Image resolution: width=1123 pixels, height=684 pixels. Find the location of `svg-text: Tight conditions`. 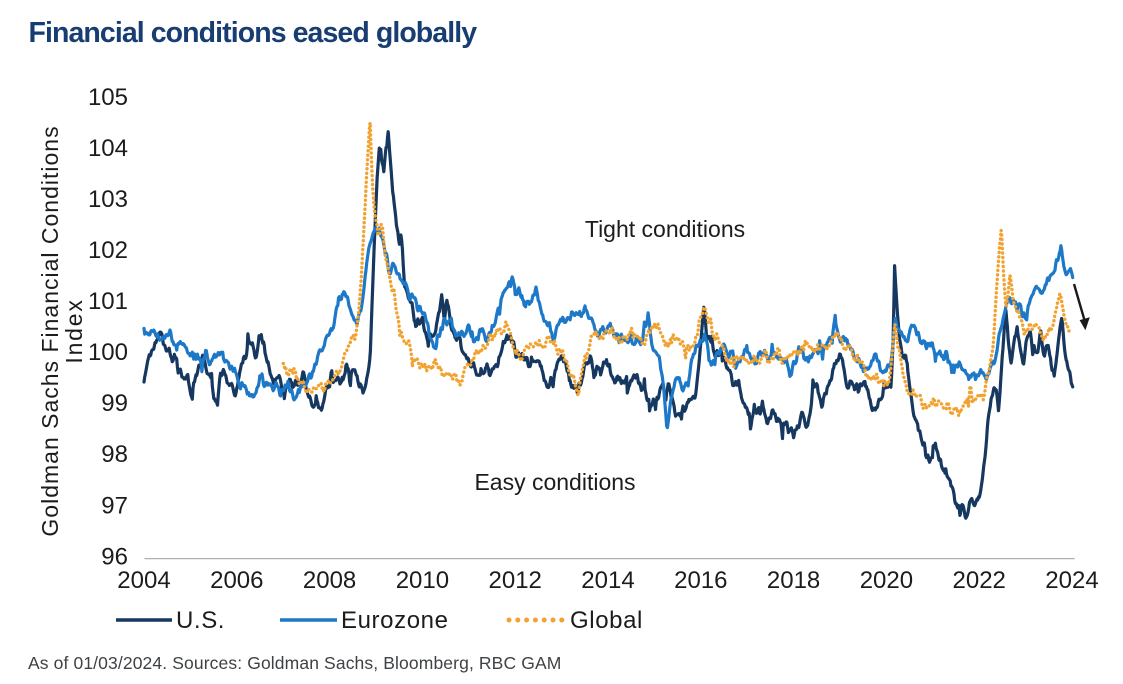

svg-text: Tight conditions is located at coordinates (665, 229).